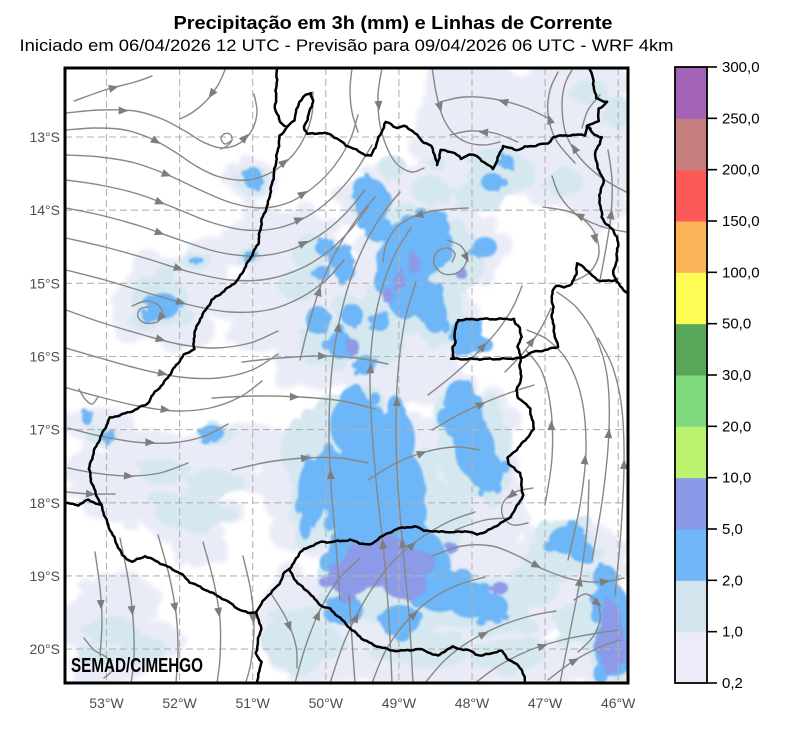 The image size is (786, 733). What do you see at coordinates (399, 703) in the screenshot?
I see `svg-text: 49°W` at bounding box center [399, 703].